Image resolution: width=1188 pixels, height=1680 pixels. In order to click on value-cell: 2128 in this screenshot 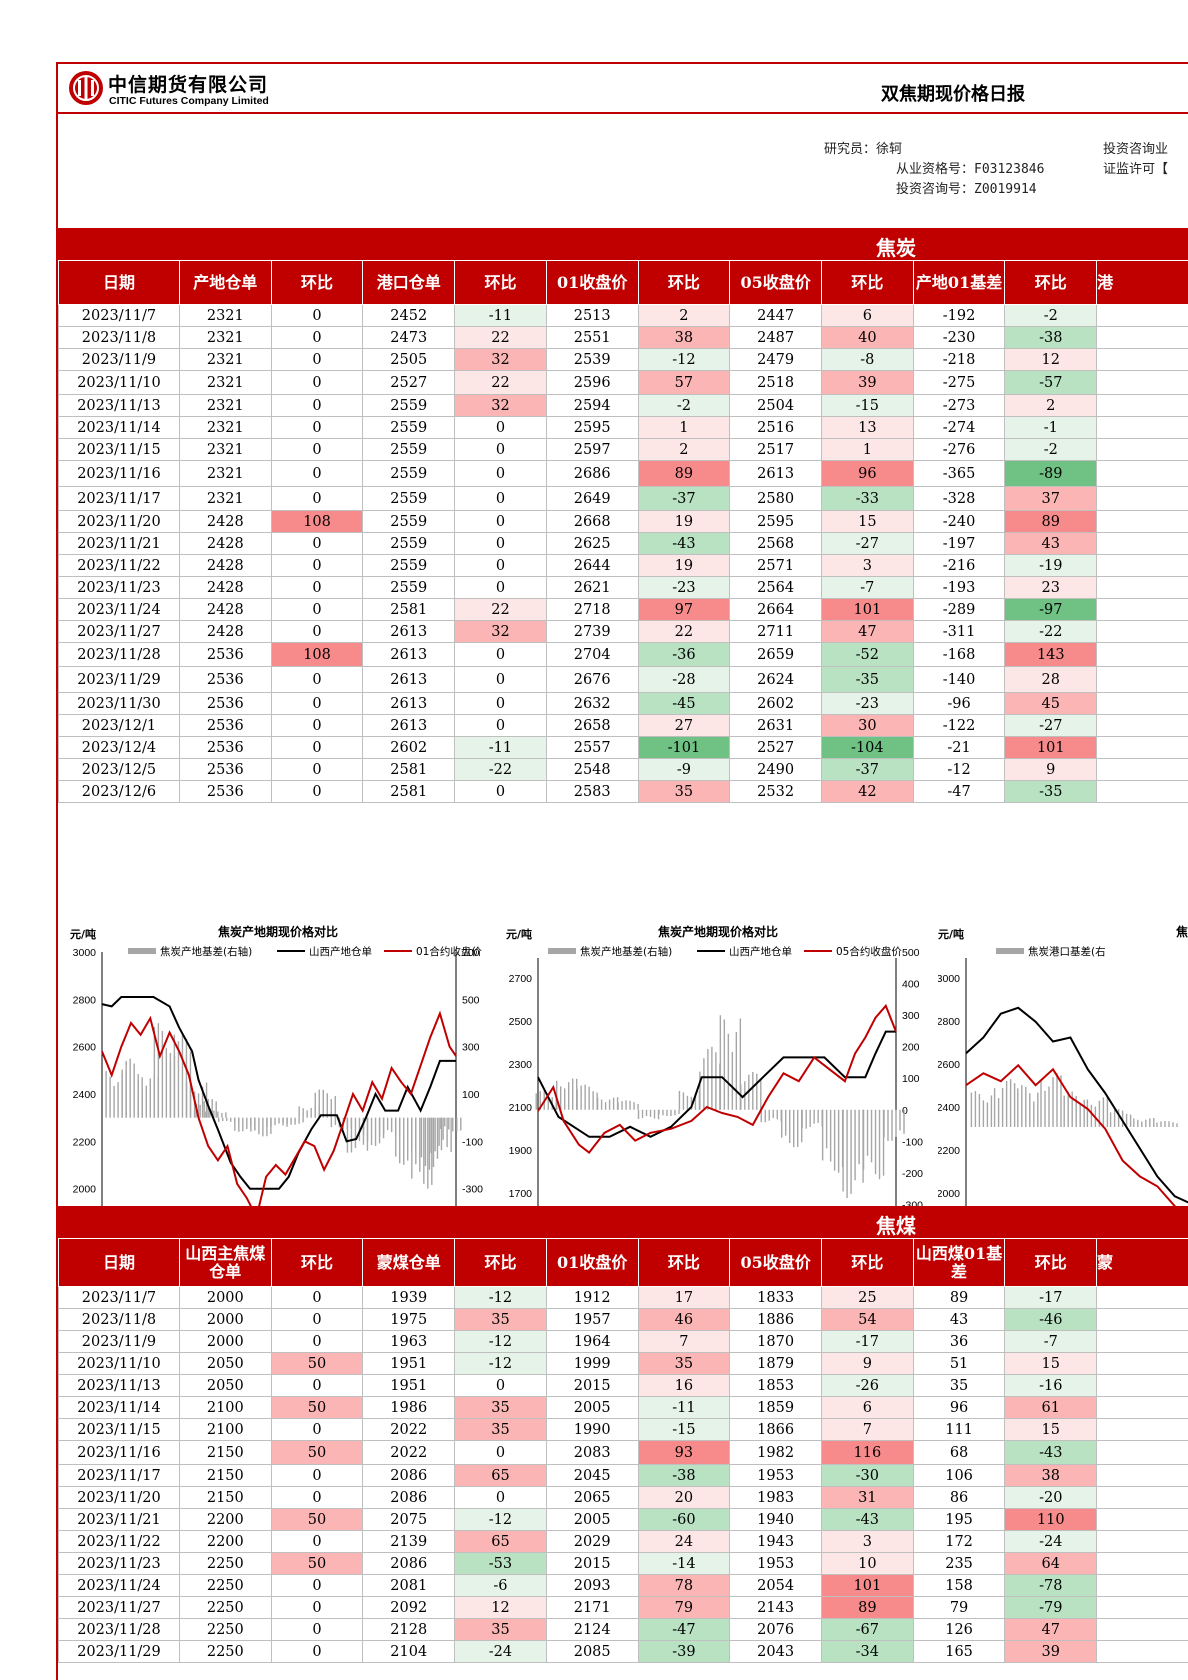, I will do `click(409, 1629)`.